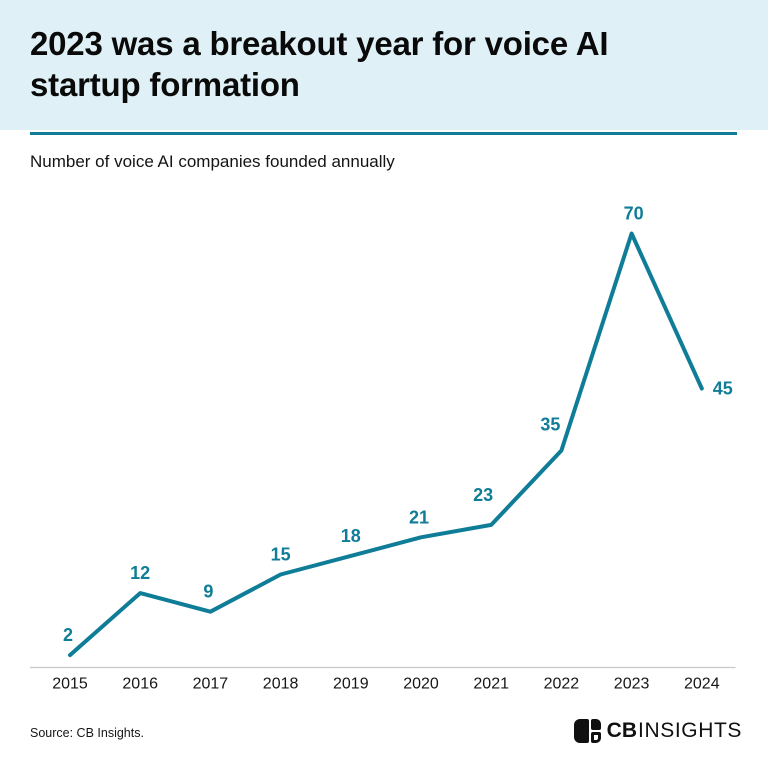  Describe the element at coordinates (140, 684) in the screenshot. I see `x-tick-2016: 2016` at that location.